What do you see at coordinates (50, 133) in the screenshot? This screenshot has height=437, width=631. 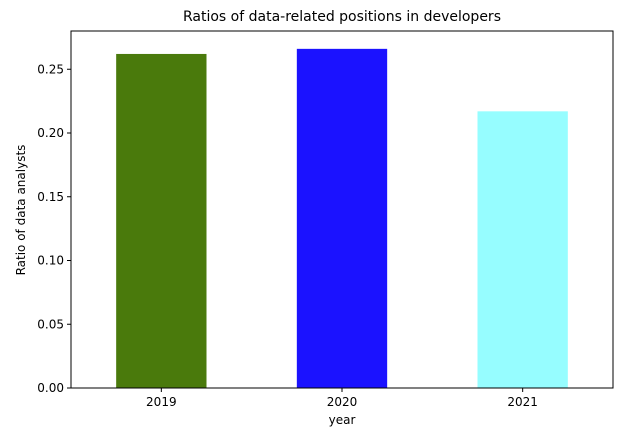 I see `y-tick-label: 0.20` at bounding box center [50, 133].